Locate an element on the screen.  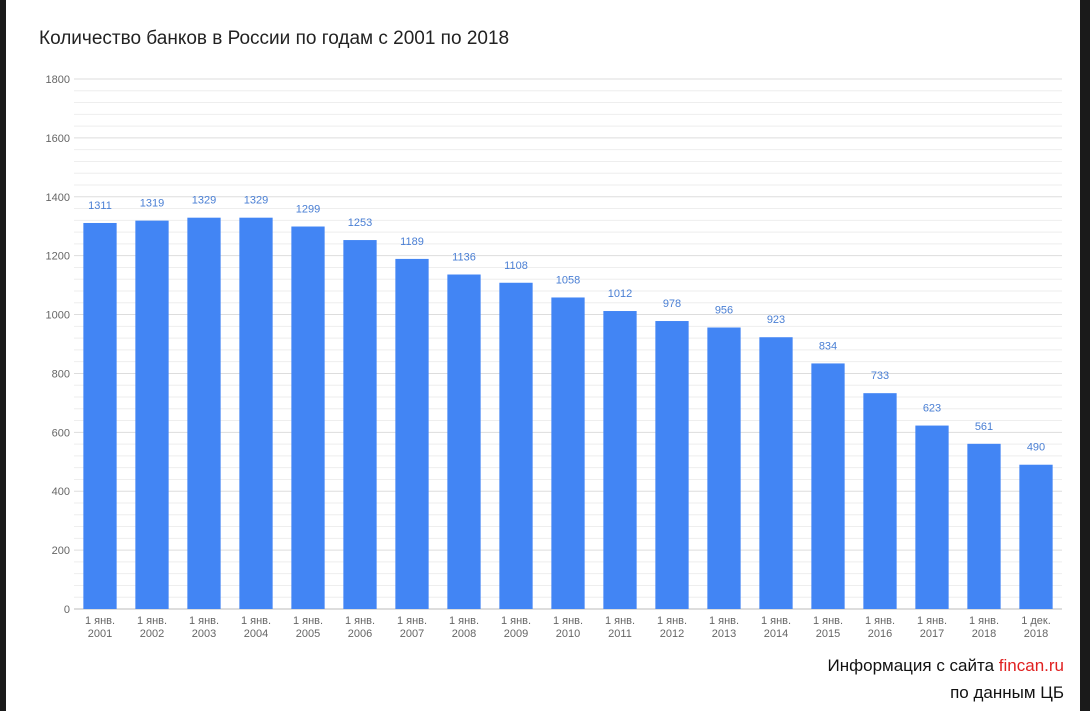
source-line-1: Информация с сайта fincan.ru is located at coordinates (946, 665).